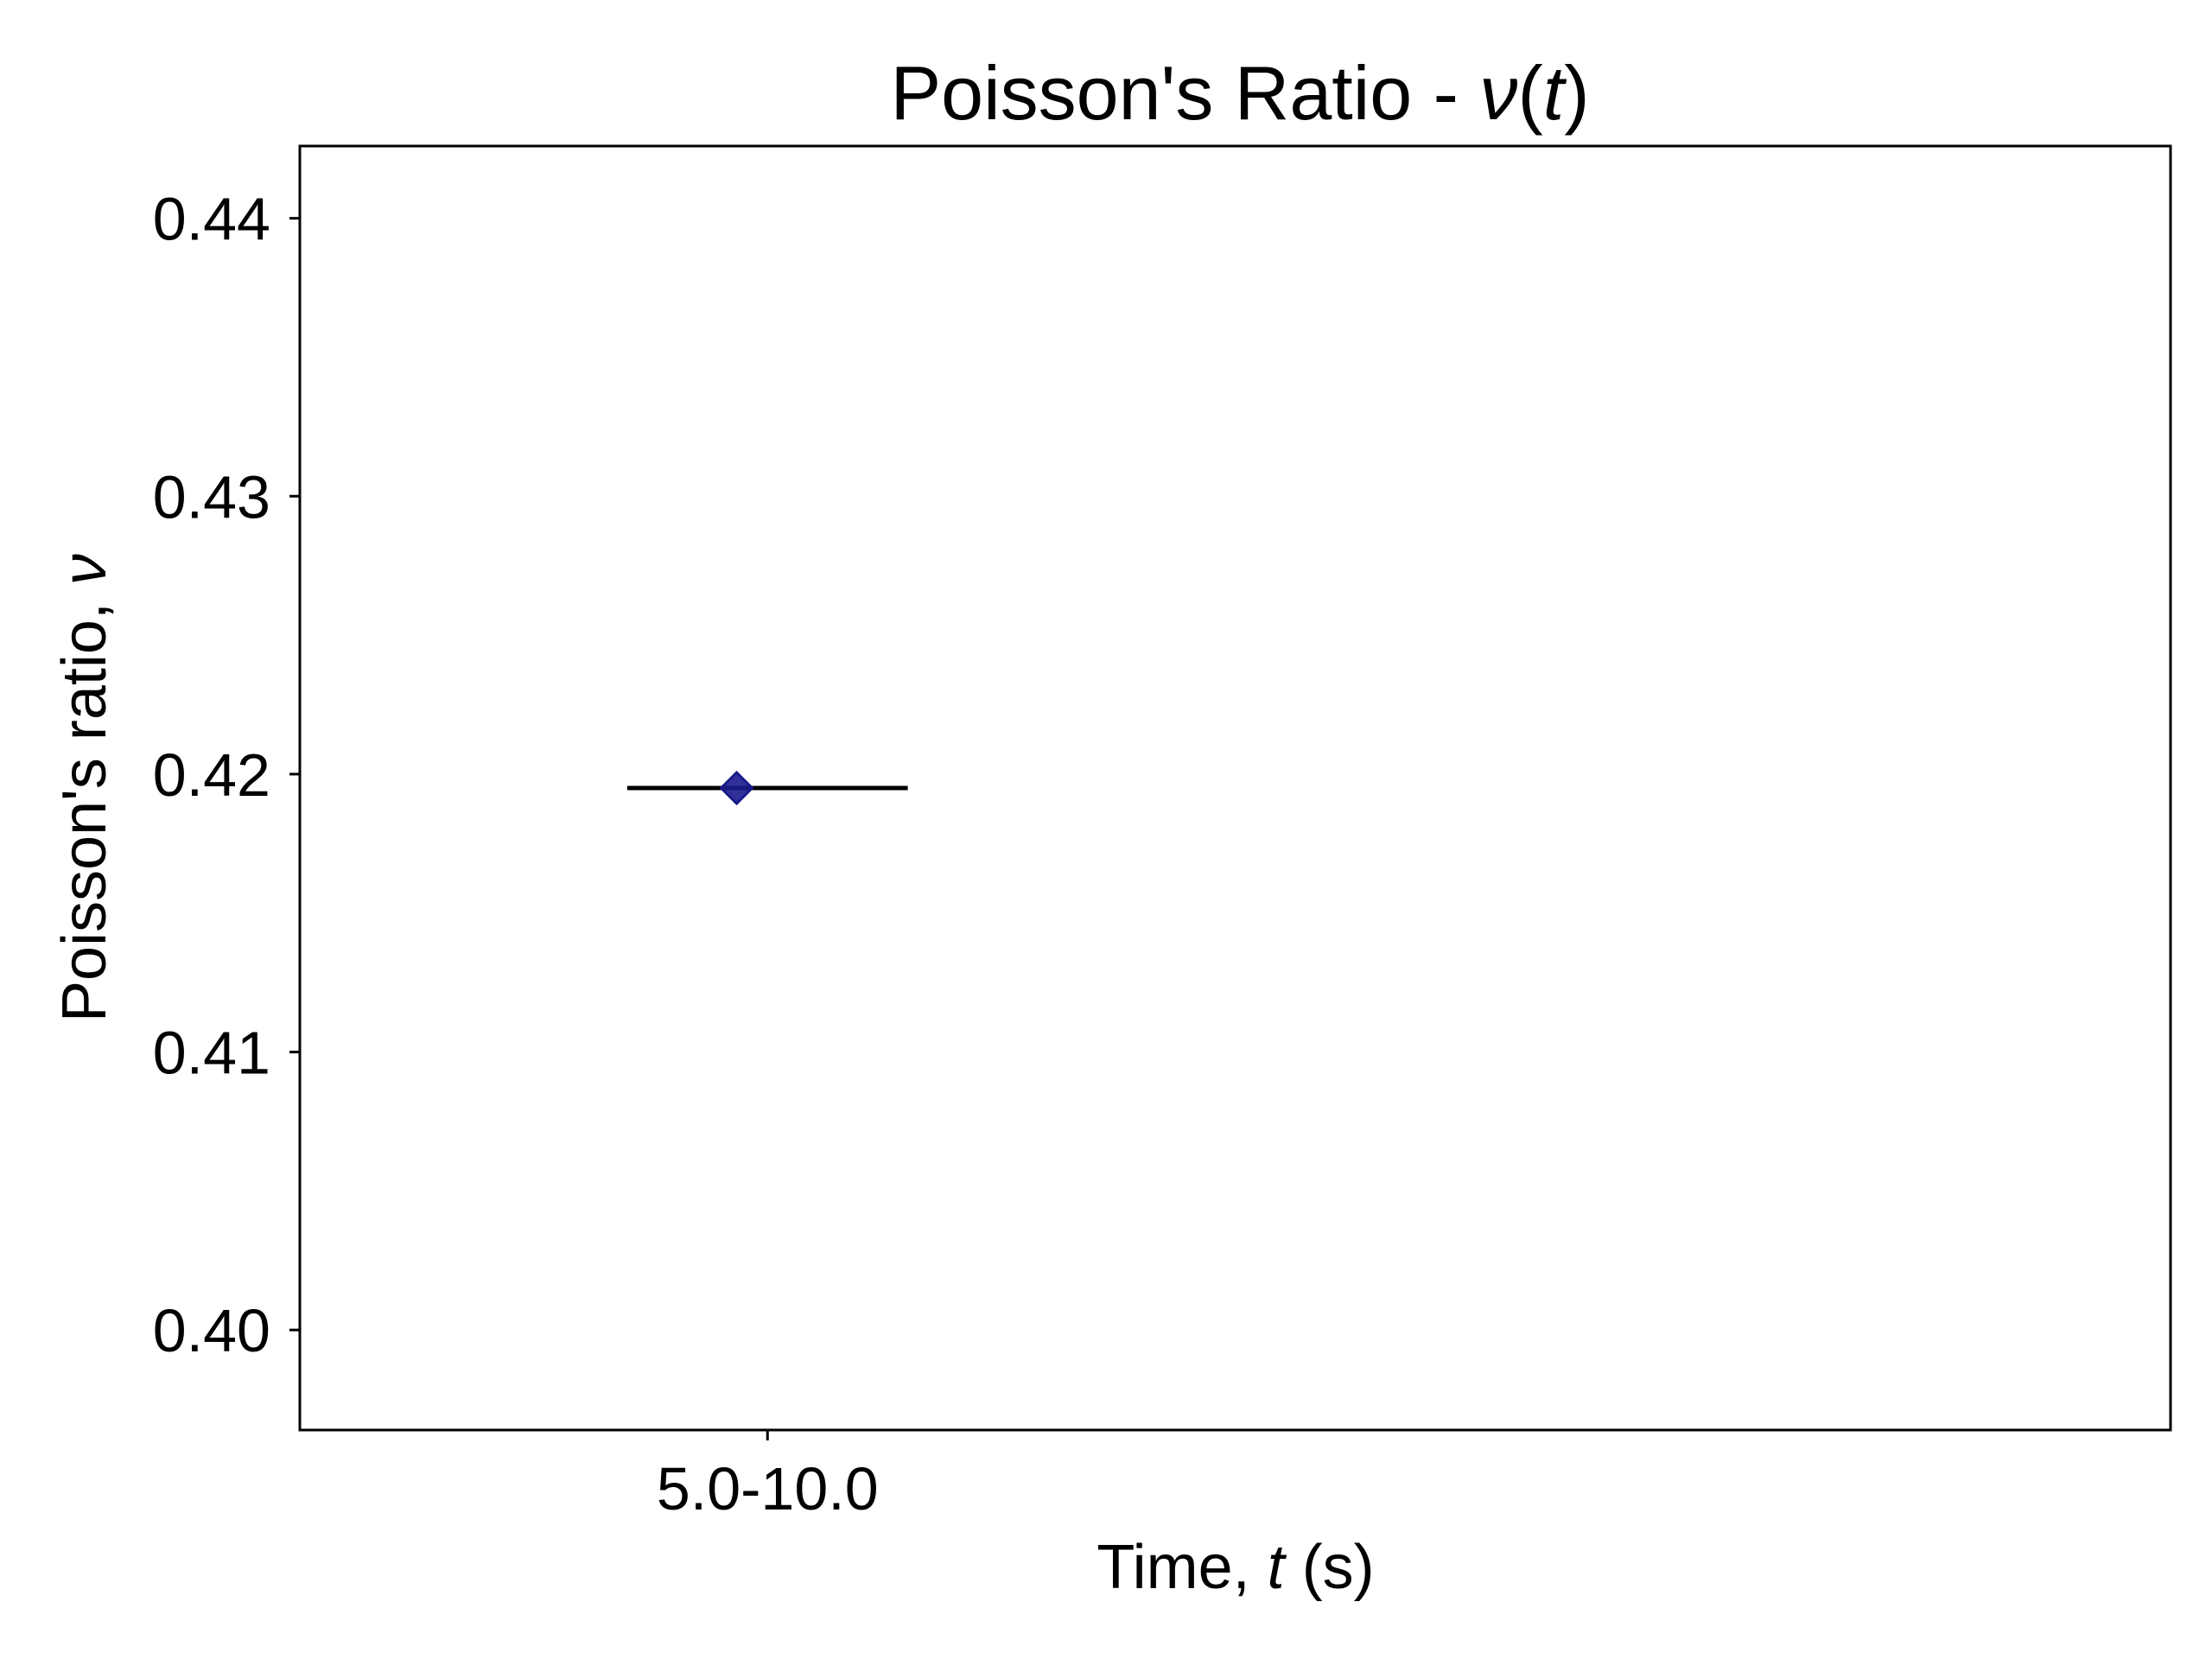 This screenshot has height=1659, width=2212. Describe the element at coordinates (211, 1330) in the screenshot. I see `y-tick-label: 0.40` at that location.